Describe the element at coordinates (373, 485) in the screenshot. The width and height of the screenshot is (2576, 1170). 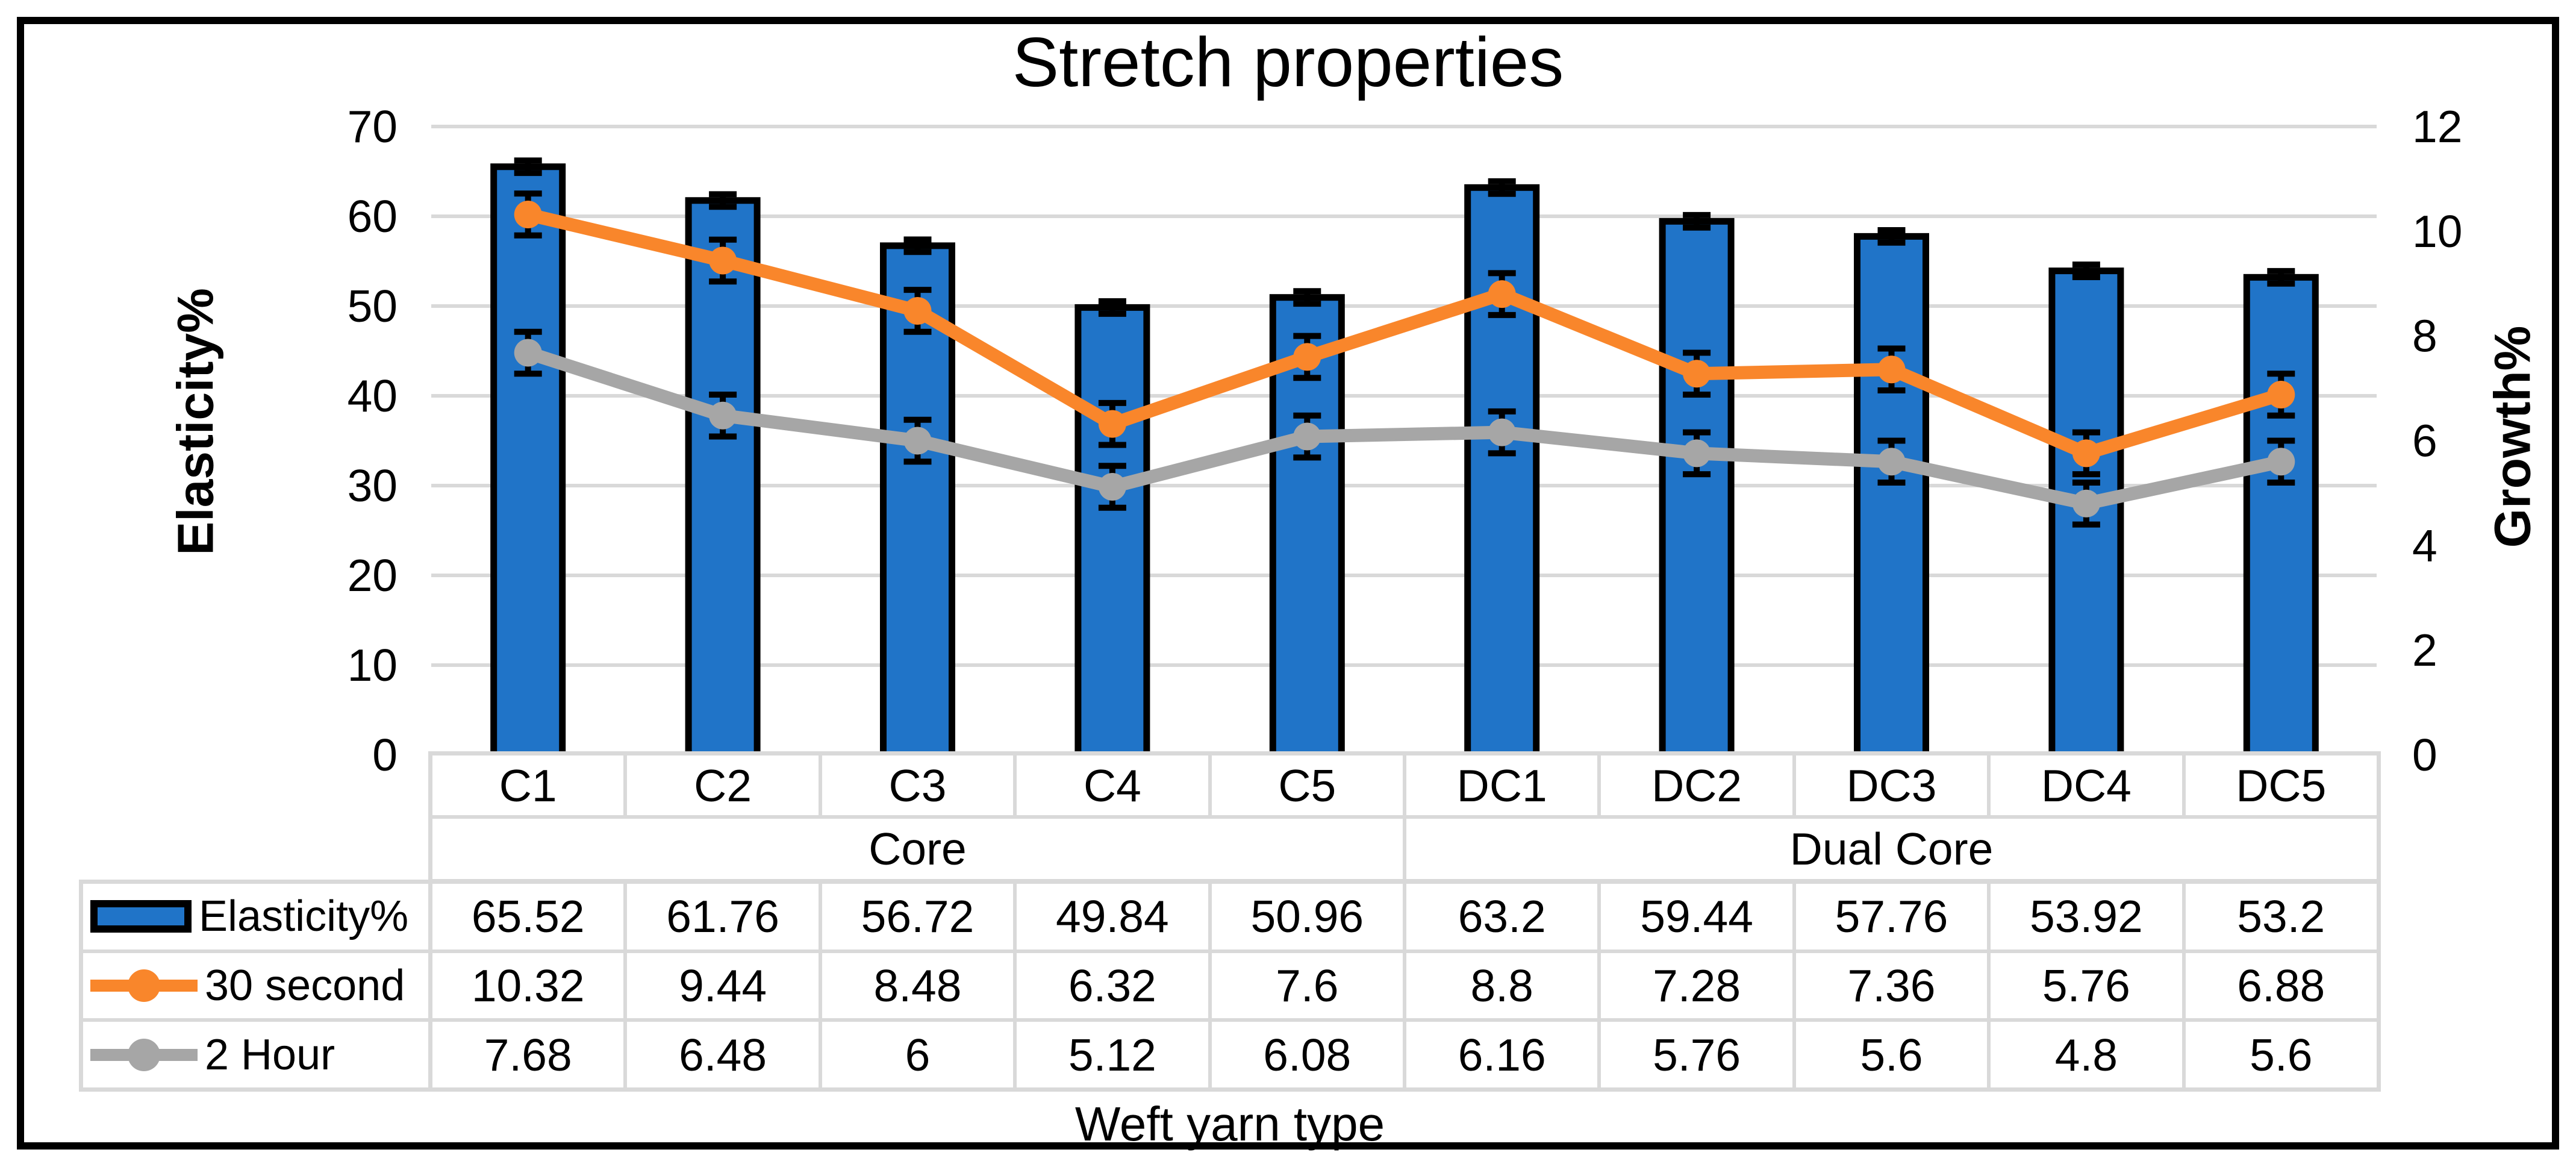
I see `left-axis-tick-label: 30` at that location.